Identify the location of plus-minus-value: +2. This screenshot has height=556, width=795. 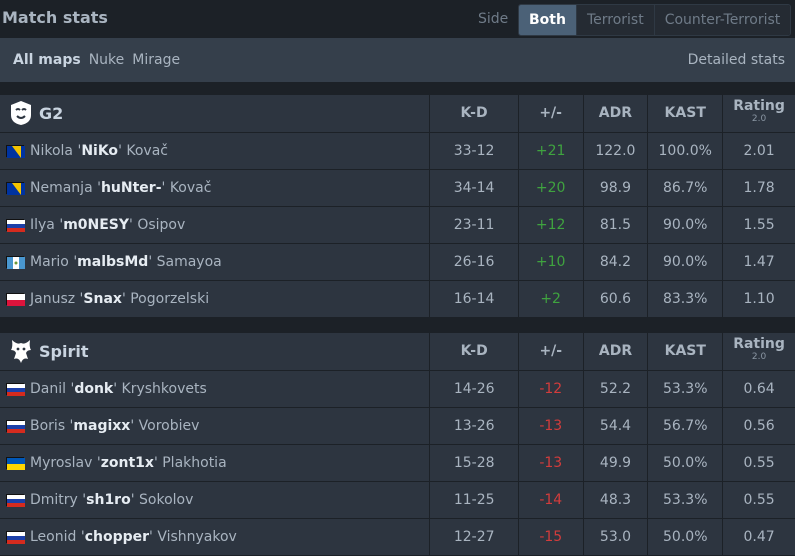
(550, 298).